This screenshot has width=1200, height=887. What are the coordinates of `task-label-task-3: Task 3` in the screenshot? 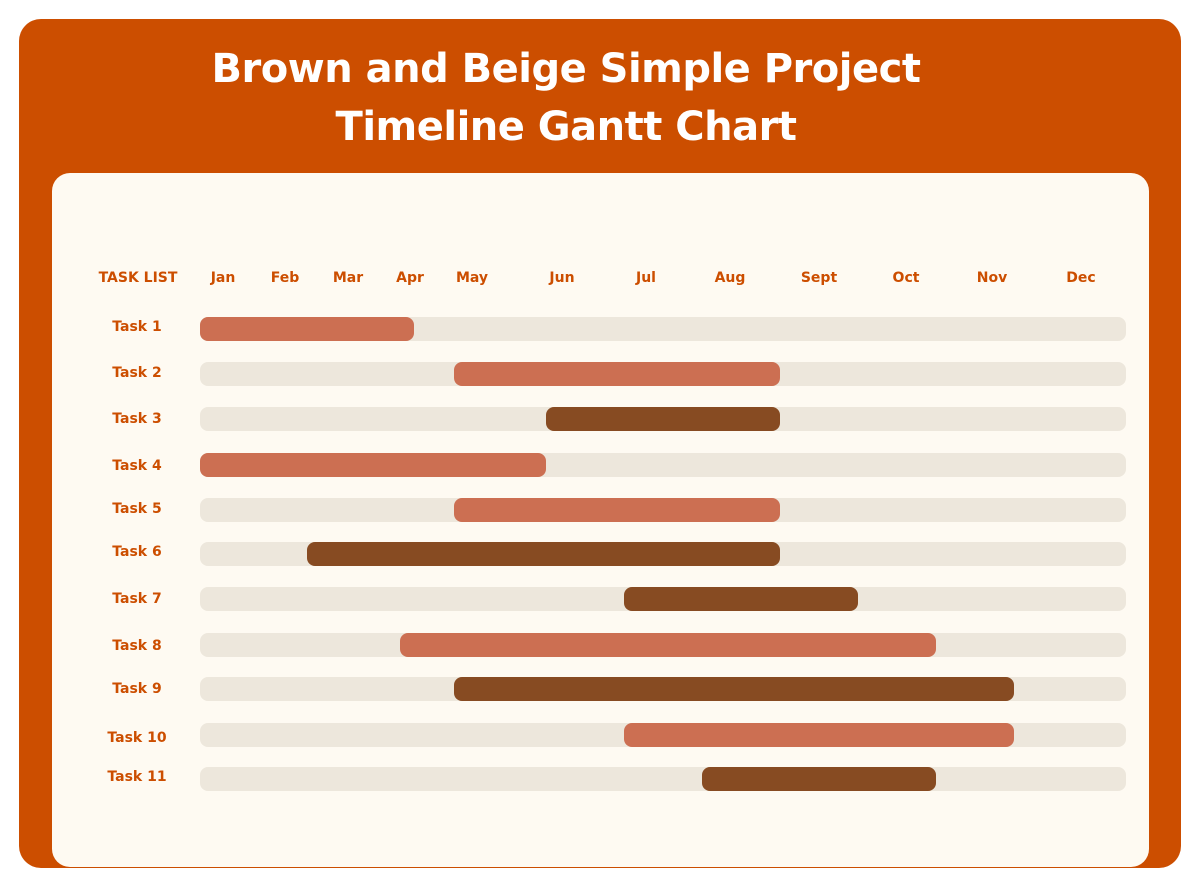 It's located at (137, 419).